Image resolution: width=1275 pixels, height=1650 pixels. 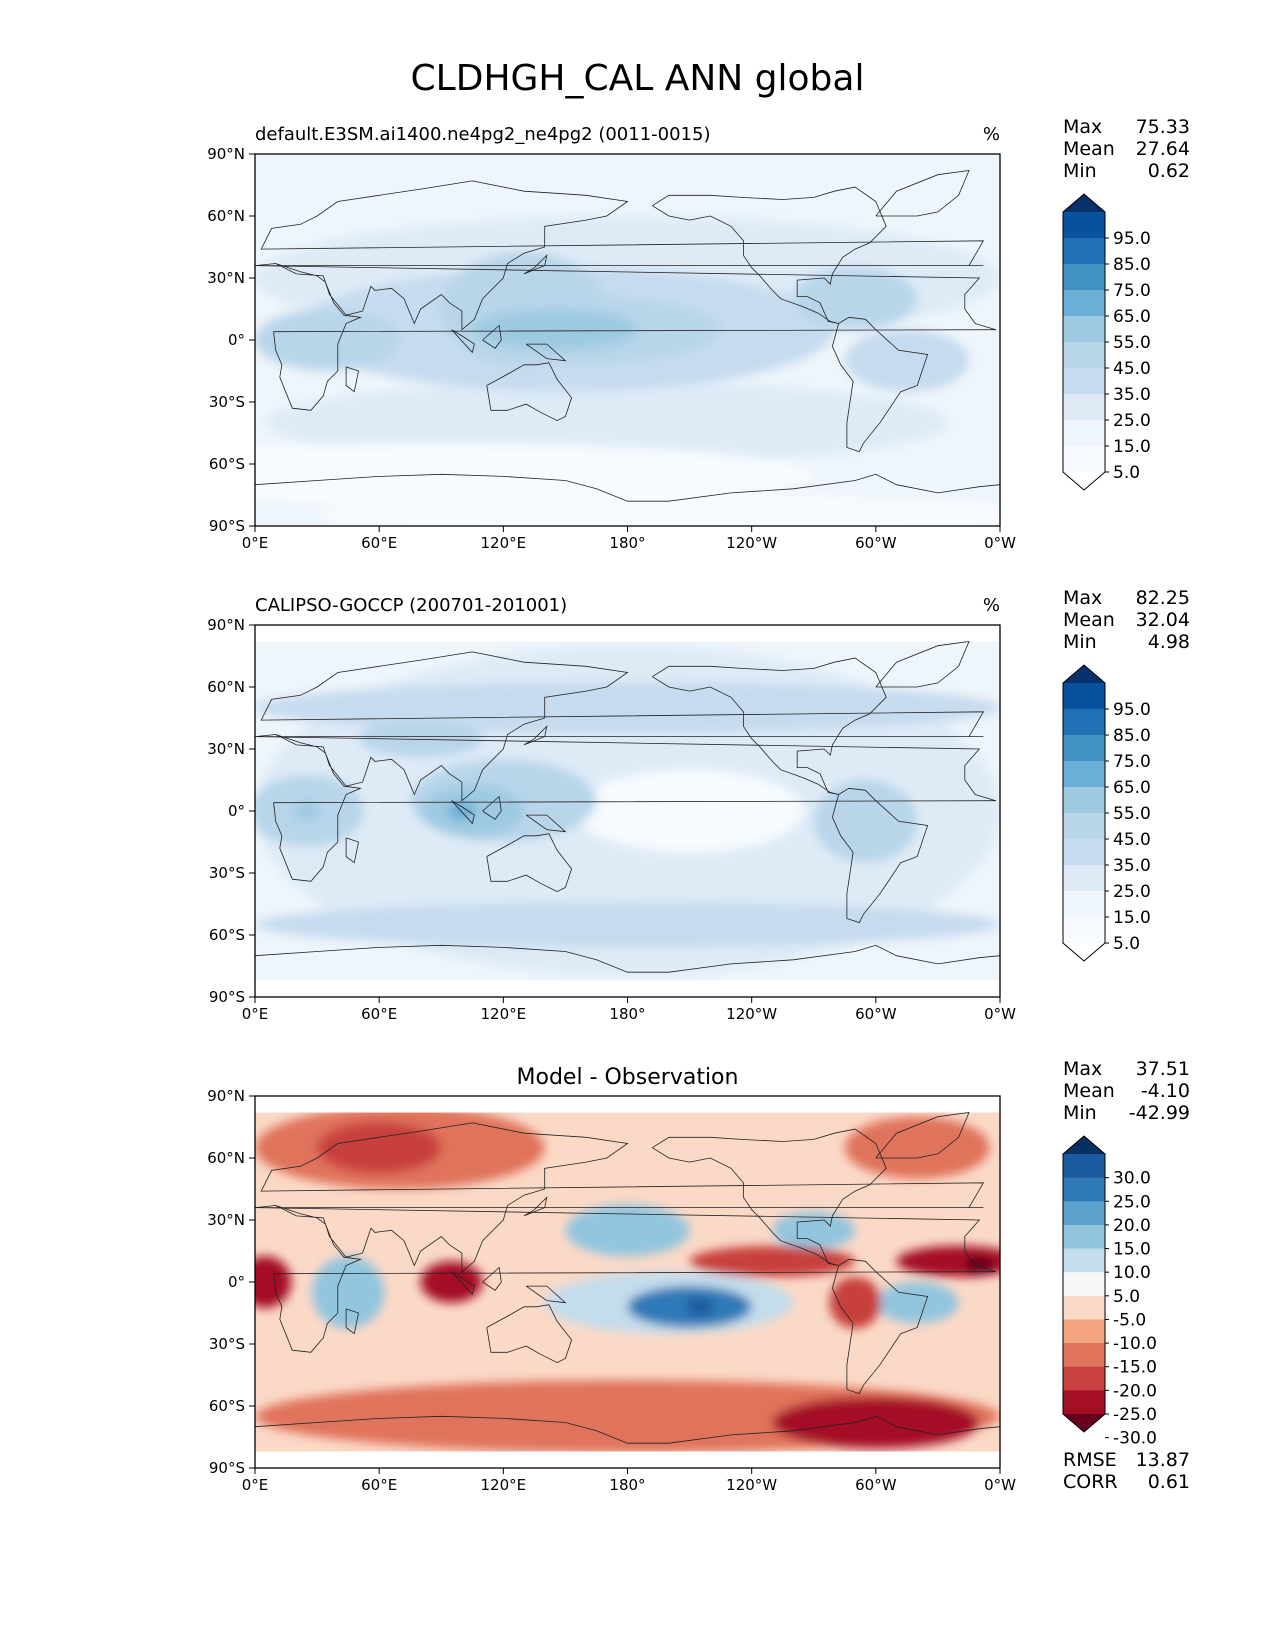 I want to click on lon-tick-label: 60°E, so click(x=379, y=1485).